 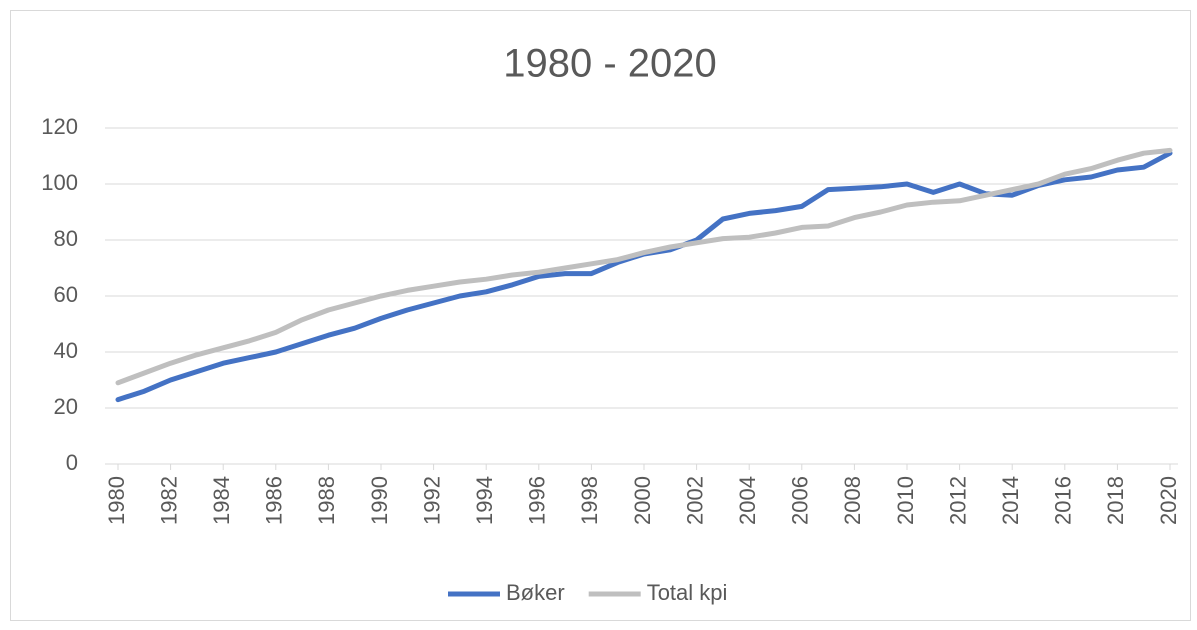 I want to click on x-tick-label: 2018, so click(x=1115, y=500).